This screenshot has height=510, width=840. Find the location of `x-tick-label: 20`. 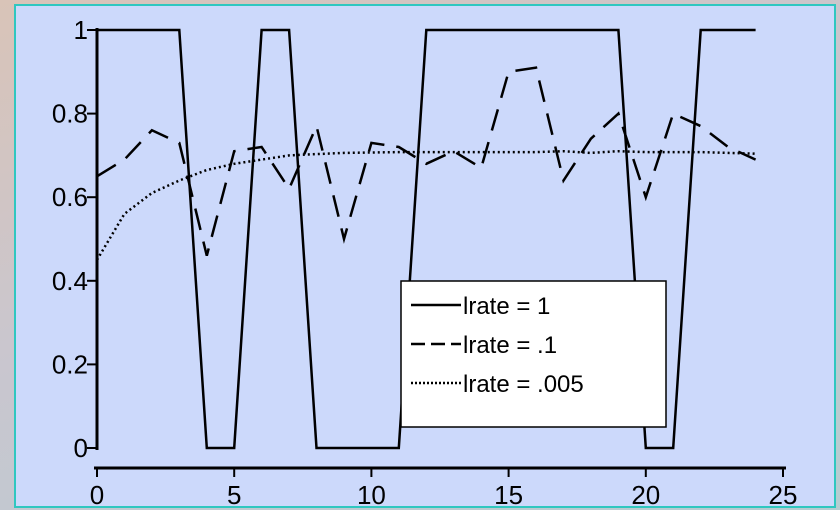

x-tick-label: 20 is located at coordinates (645, 495).